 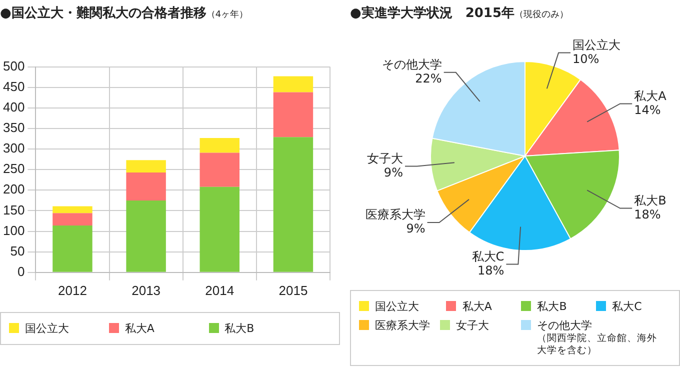 I want to click on x-tick-label: 2014, so click(x=219, y=290).